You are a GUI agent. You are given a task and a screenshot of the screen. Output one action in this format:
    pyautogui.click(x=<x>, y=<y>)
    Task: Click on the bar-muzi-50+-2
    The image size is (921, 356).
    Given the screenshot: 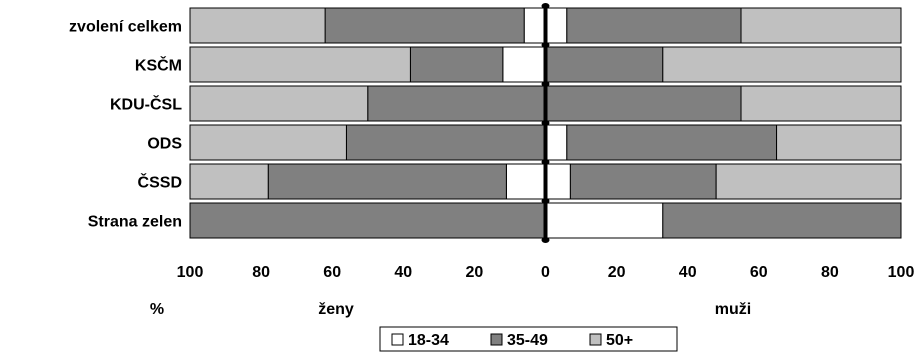 What is the action you would take?
    pyautogui.click(x=821, y=103)
    